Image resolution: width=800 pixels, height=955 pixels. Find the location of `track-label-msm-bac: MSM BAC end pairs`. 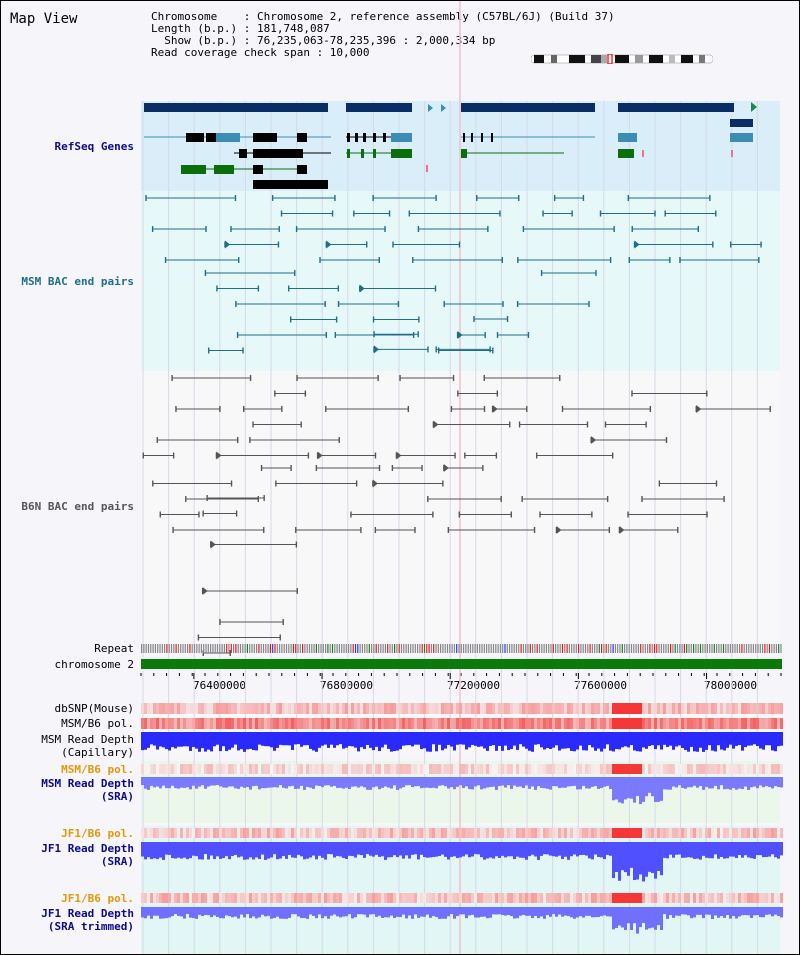

track-label-msm-bac: MSM BAC end pairs is located at coordinates (77, 281).